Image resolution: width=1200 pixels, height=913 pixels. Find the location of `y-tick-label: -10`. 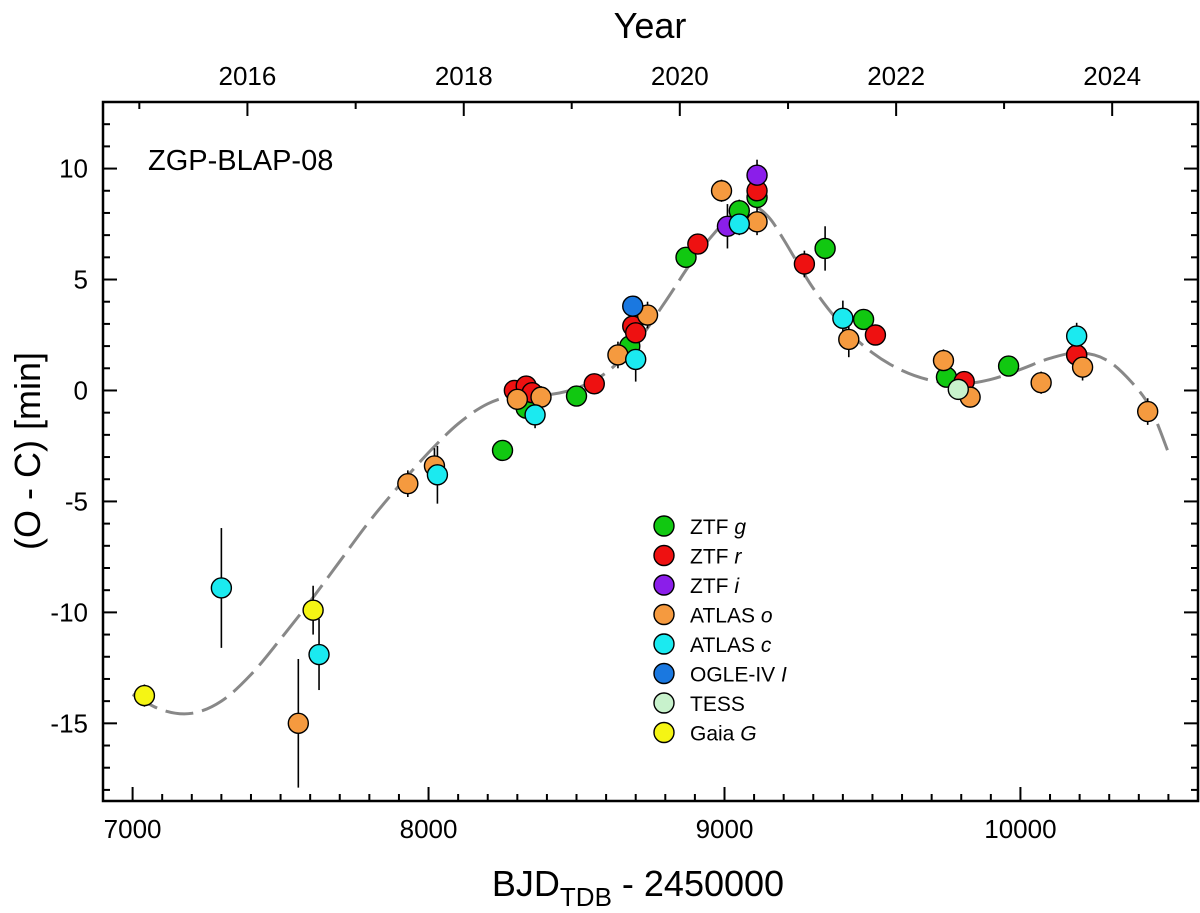

y-tick-label: -10 is located at coordinates (69, 612).